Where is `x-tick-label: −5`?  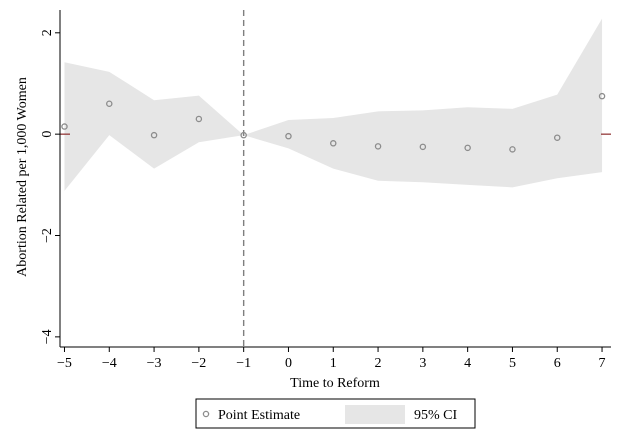 x-tick-label: −5 is located at coordinates (64, 363).